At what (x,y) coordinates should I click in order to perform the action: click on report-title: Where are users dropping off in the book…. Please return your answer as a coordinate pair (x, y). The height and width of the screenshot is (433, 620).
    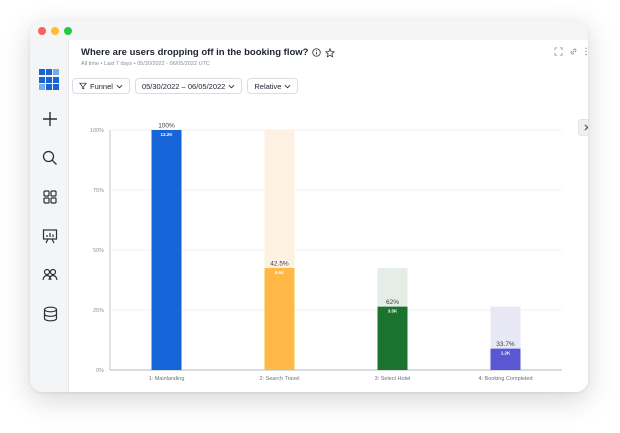
    Looking at the image, I should click on (195, 52).